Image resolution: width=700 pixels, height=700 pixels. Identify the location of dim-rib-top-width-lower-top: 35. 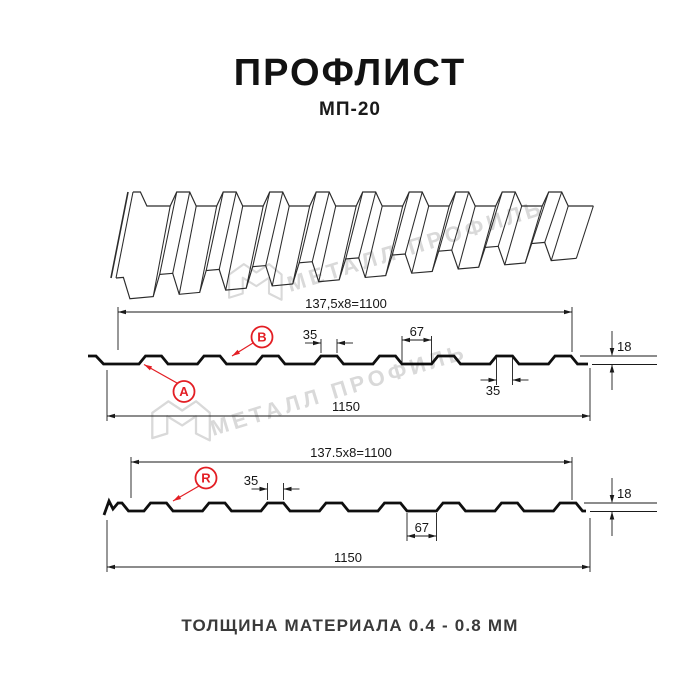
(493, 390).